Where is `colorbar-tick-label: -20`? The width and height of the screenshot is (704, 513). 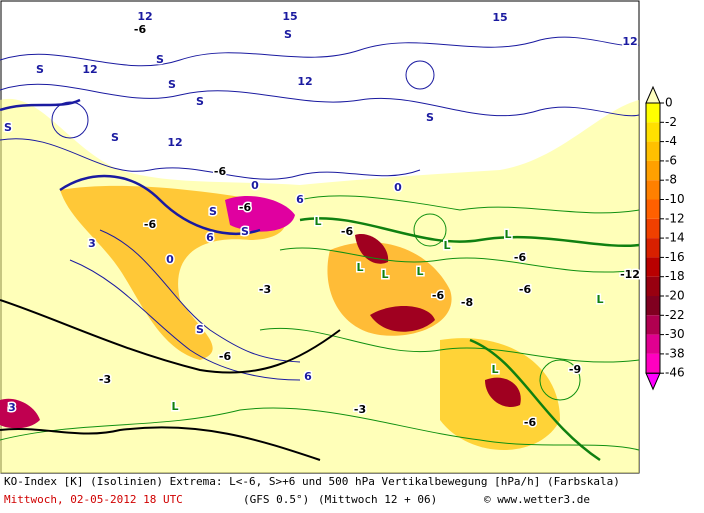
colorbar-tick-label: -20 is located at coordinates (675, 296).